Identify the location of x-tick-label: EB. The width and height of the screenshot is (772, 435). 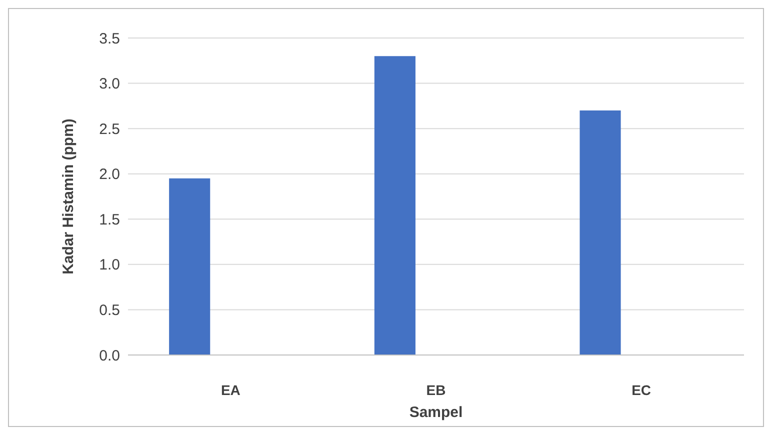
(436, 390).